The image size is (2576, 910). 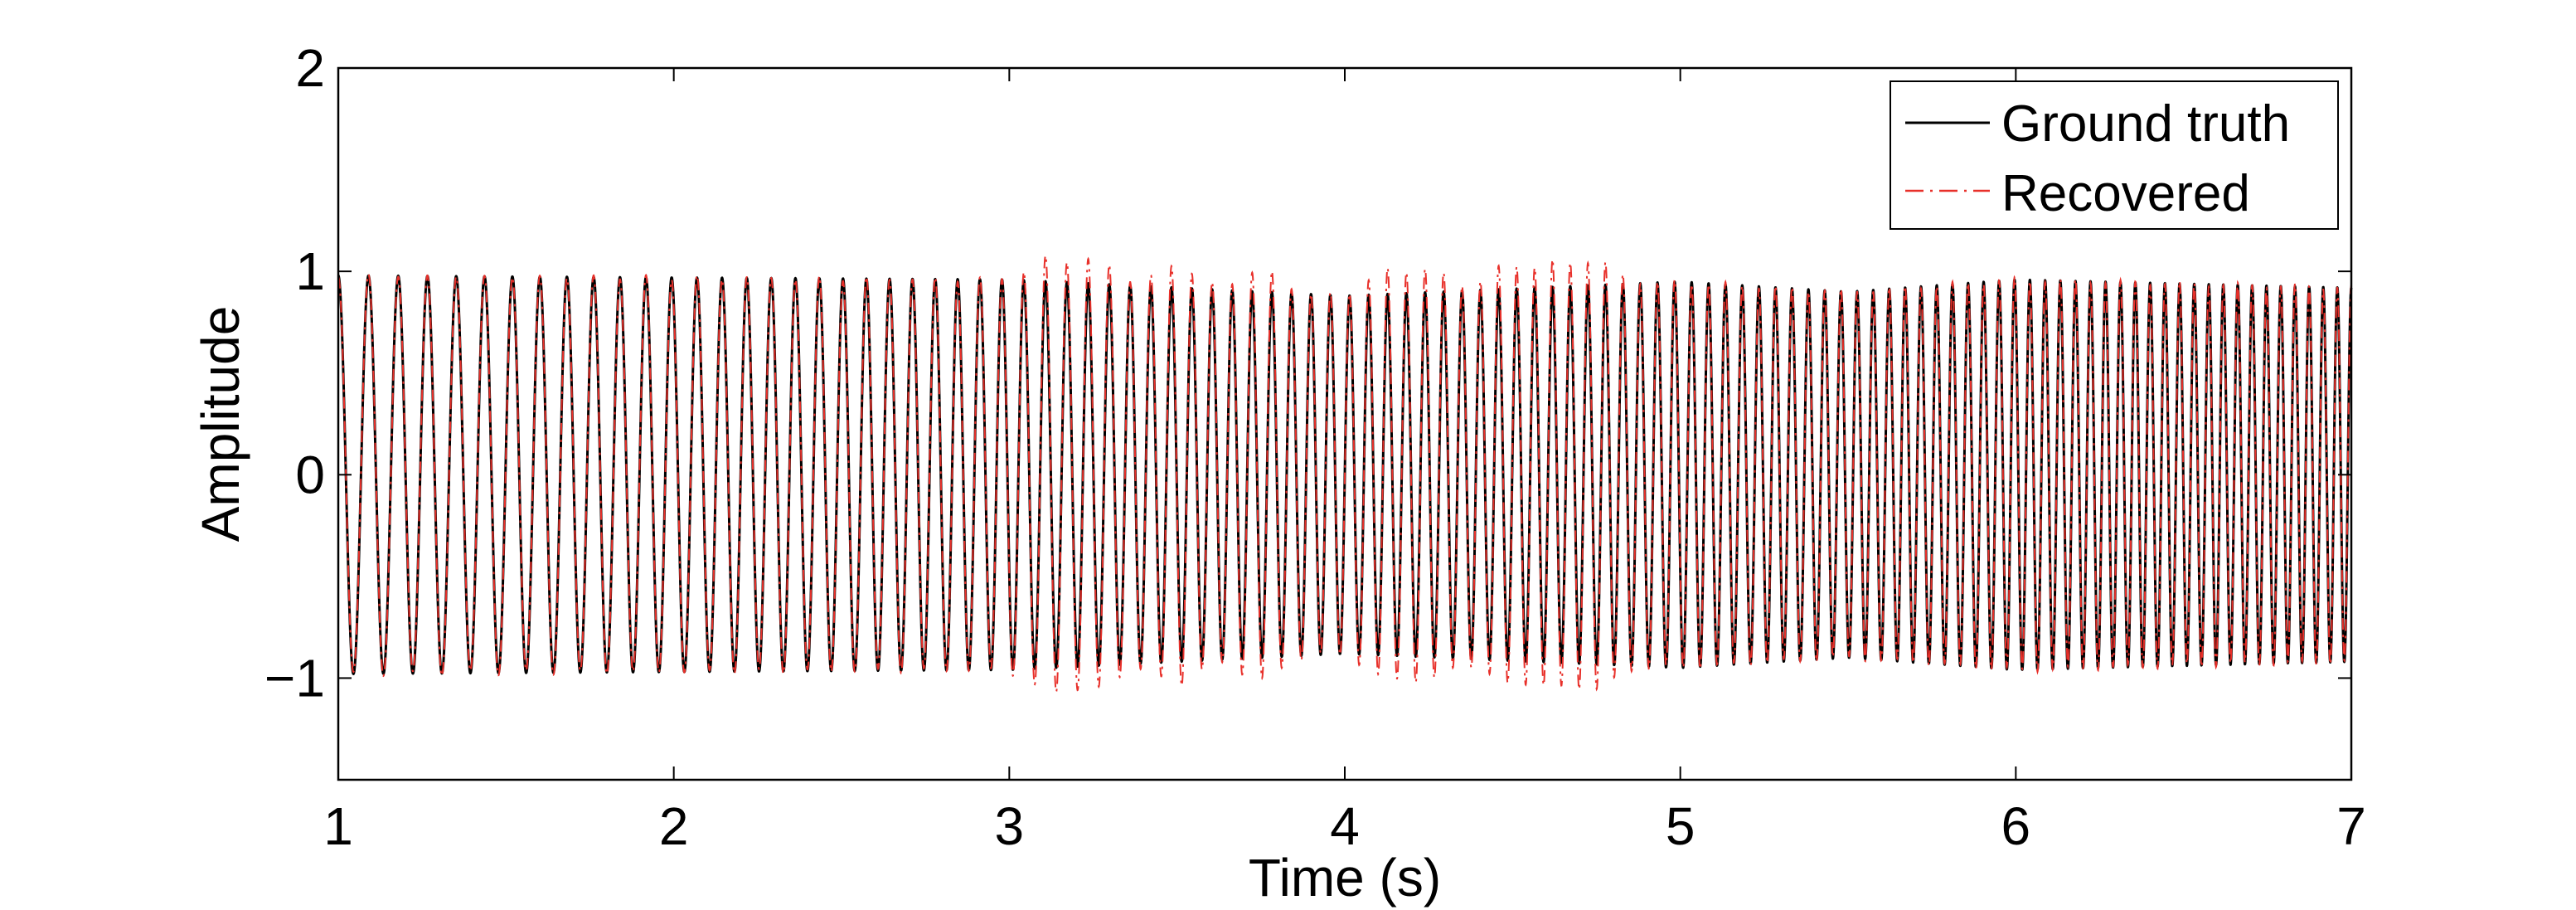 I want to click on x-tick-label-0: 1, so click(x=338, y=826).